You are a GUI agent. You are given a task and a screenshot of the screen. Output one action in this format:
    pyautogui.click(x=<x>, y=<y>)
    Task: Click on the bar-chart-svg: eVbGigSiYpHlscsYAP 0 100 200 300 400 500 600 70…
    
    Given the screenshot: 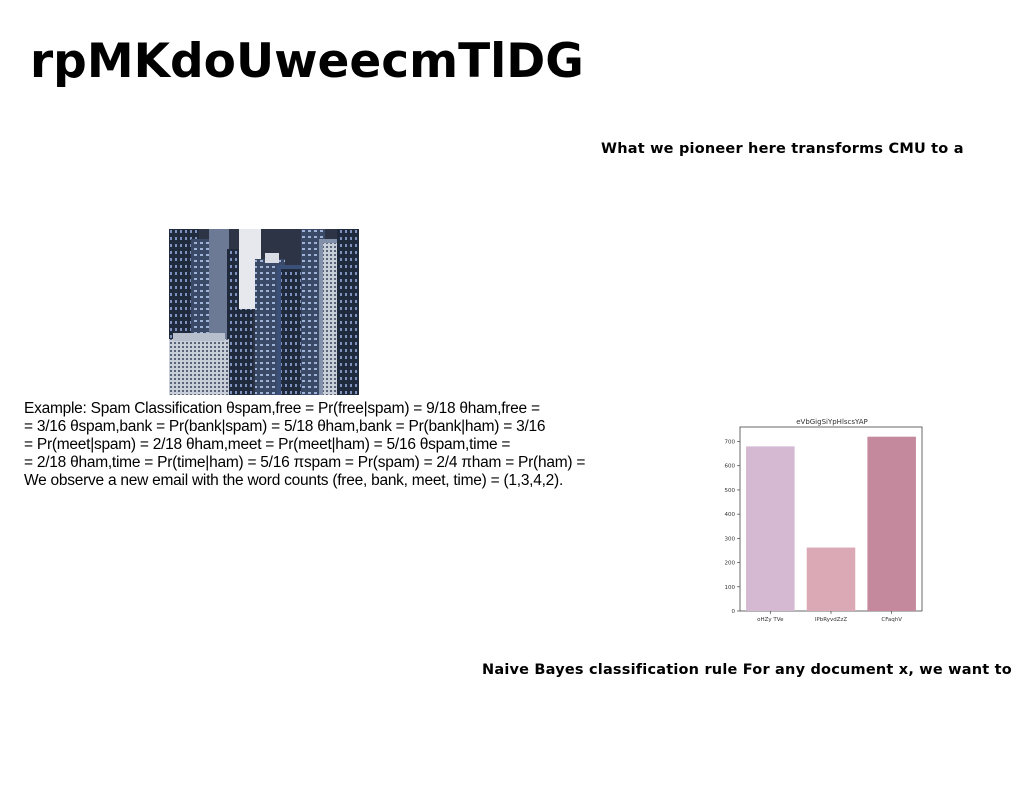 What is the action you would take?
    pyautogui.click(x=824, y=520)
    